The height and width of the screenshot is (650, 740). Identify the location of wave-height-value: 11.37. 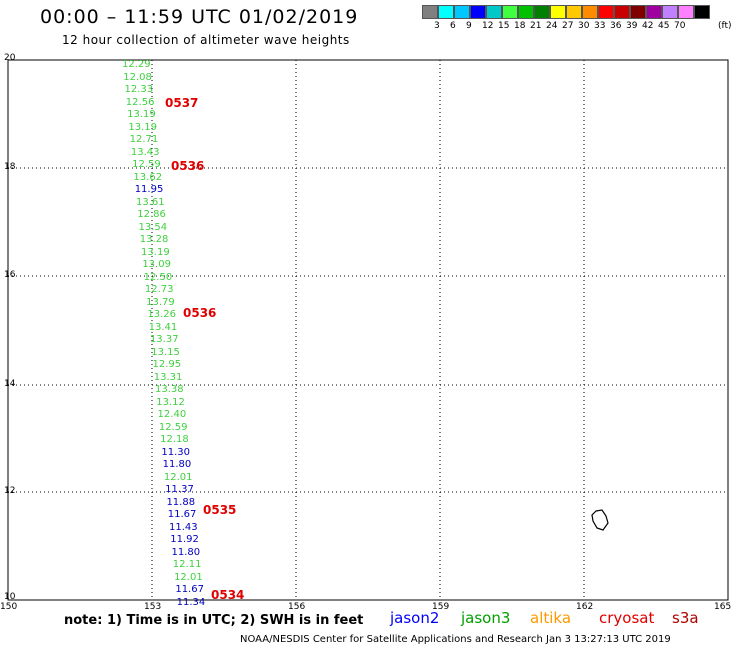
(179, 489).